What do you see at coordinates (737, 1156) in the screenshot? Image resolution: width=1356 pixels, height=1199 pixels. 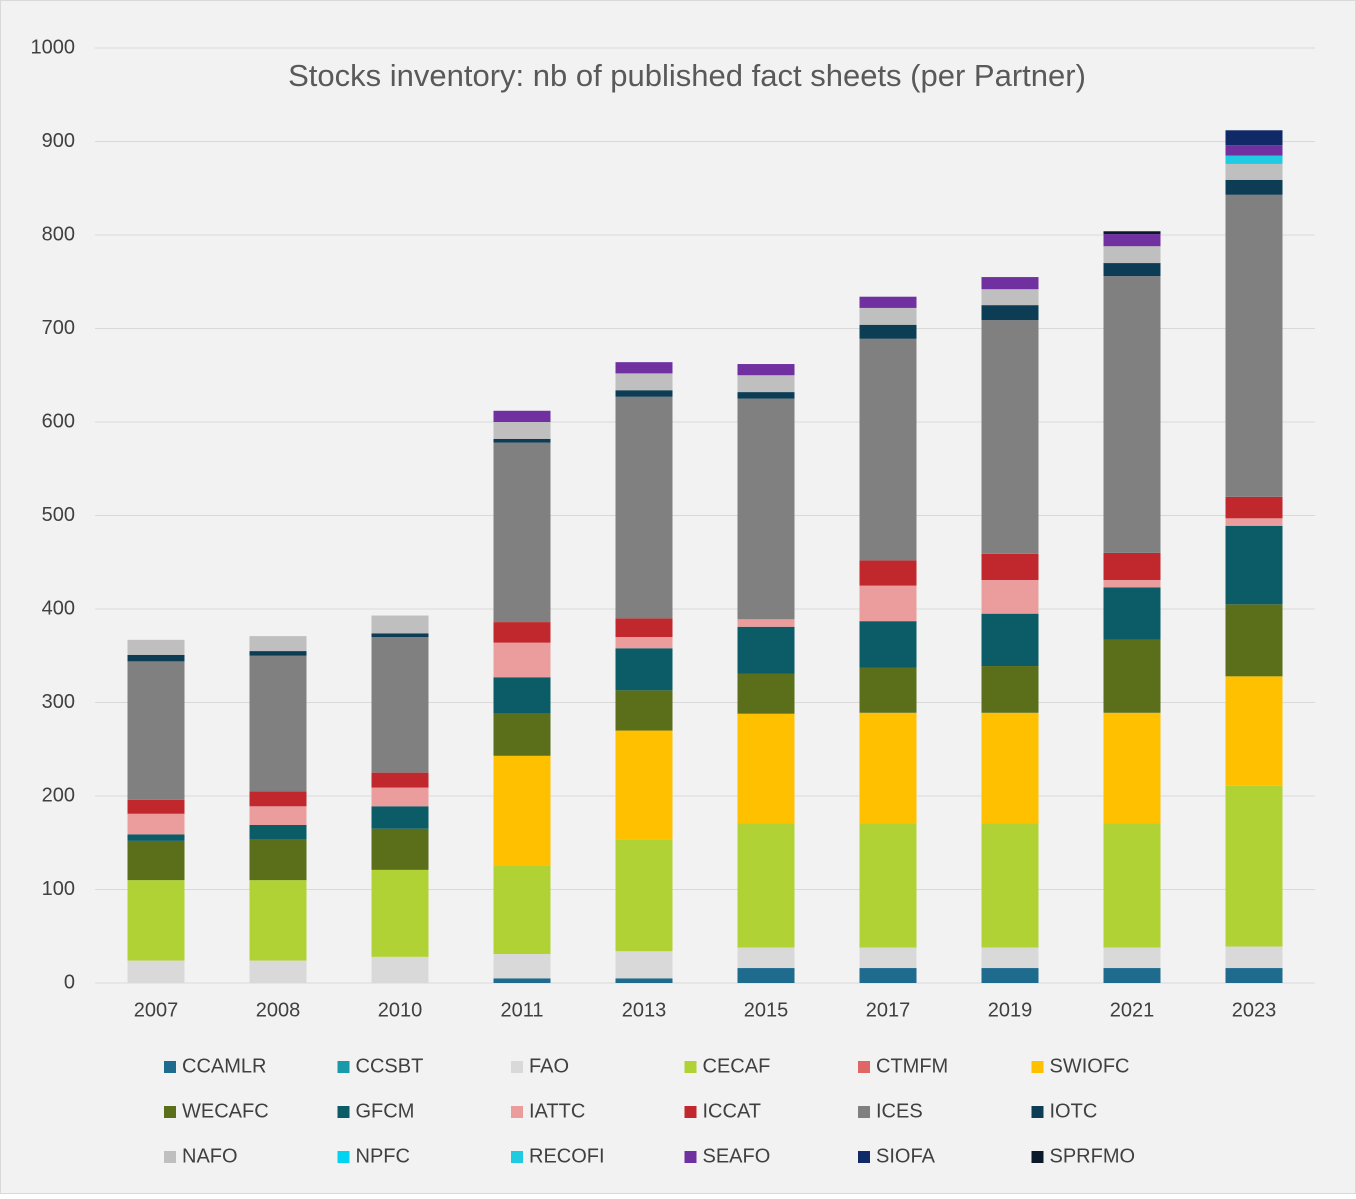 I see `legend-label: SEAFO` at bounding box center [737, 1156].